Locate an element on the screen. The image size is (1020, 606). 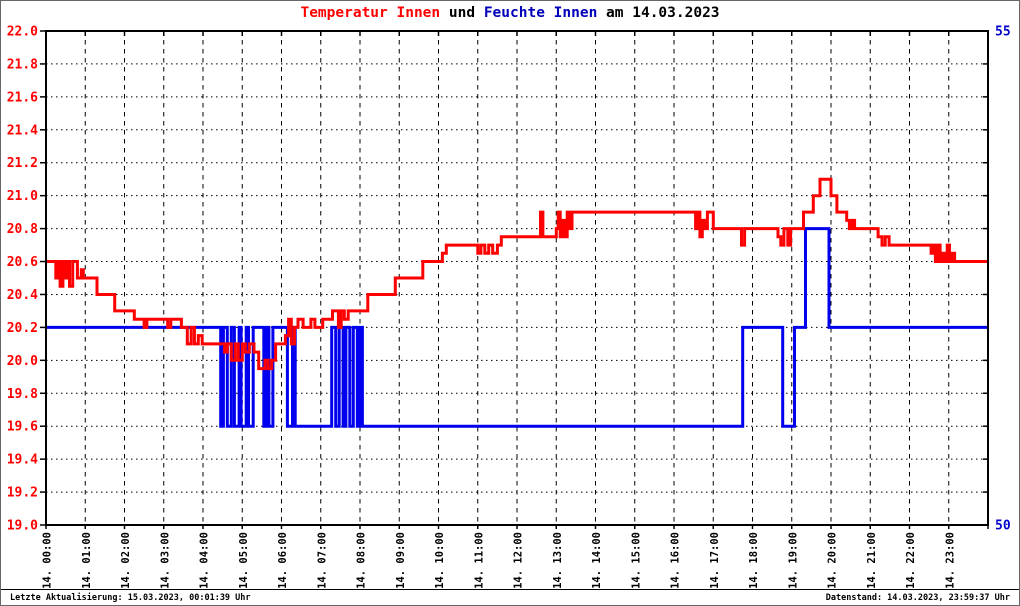
y-left-tick-label: 22.0 is located at coordinates (22, 32).